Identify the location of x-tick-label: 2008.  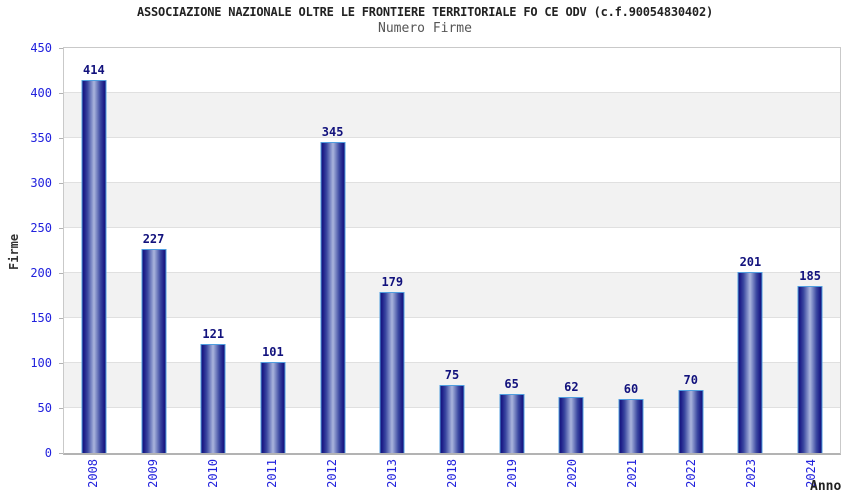
(92, 473).